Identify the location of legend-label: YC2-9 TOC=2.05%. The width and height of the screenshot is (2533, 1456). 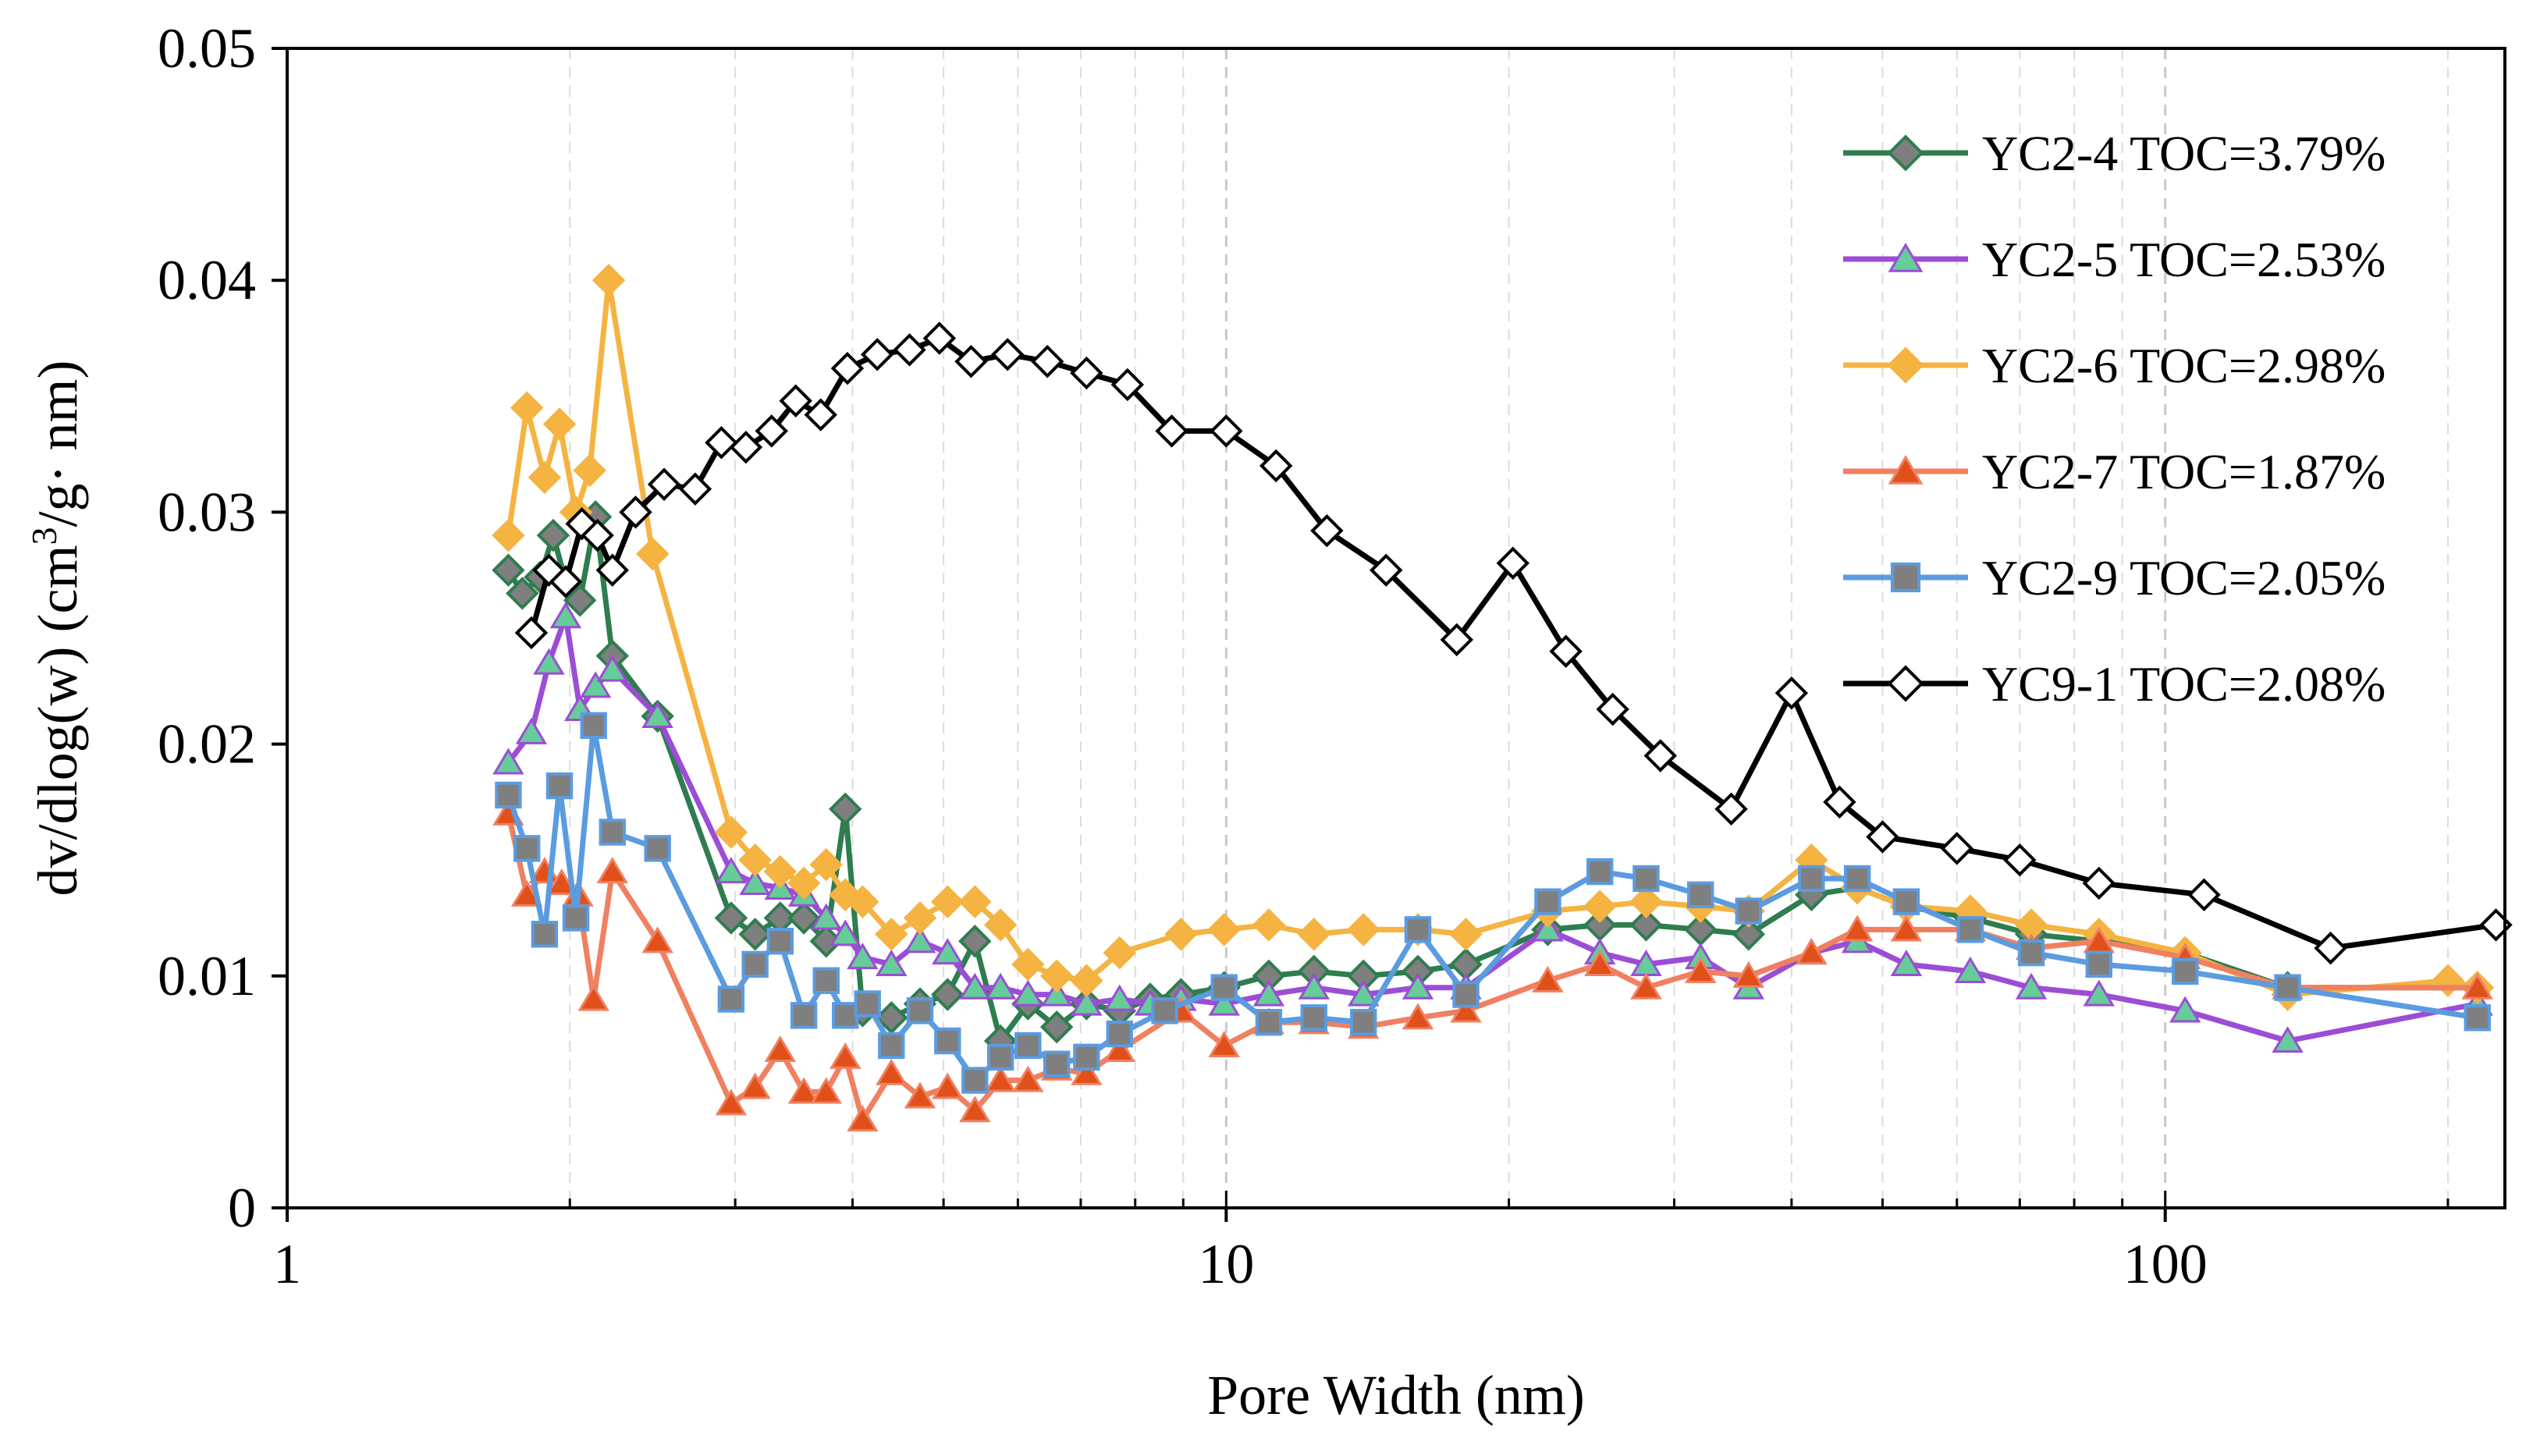
(2184, 578).